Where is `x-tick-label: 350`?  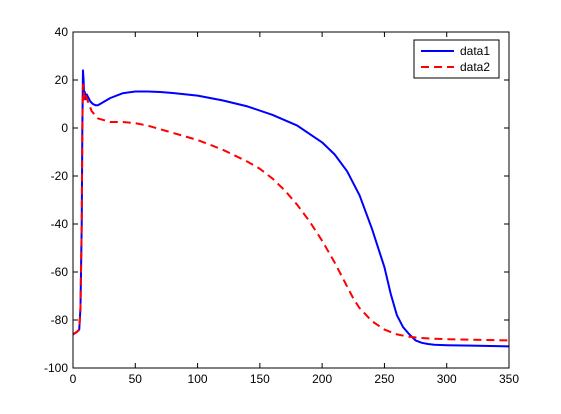 x-tick-label: 350 is located at coordinates (509, 379).